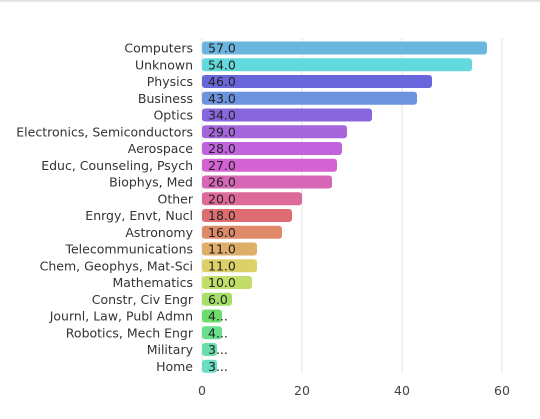  I want to click on category-label: Biophys, Med, so click(151, 182).